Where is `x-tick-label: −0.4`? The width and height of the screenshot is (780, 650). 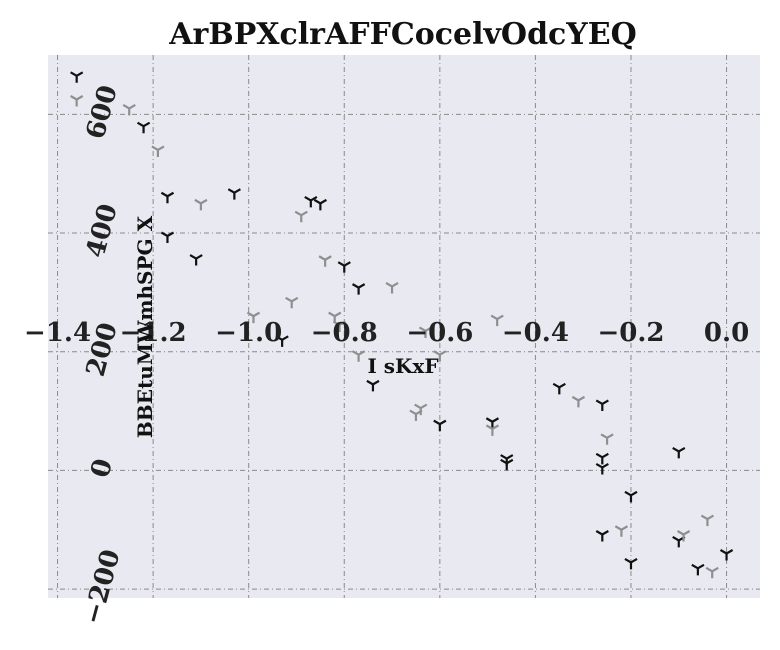
x-tick-label: −0.4 is located at coordinates (535, 333).